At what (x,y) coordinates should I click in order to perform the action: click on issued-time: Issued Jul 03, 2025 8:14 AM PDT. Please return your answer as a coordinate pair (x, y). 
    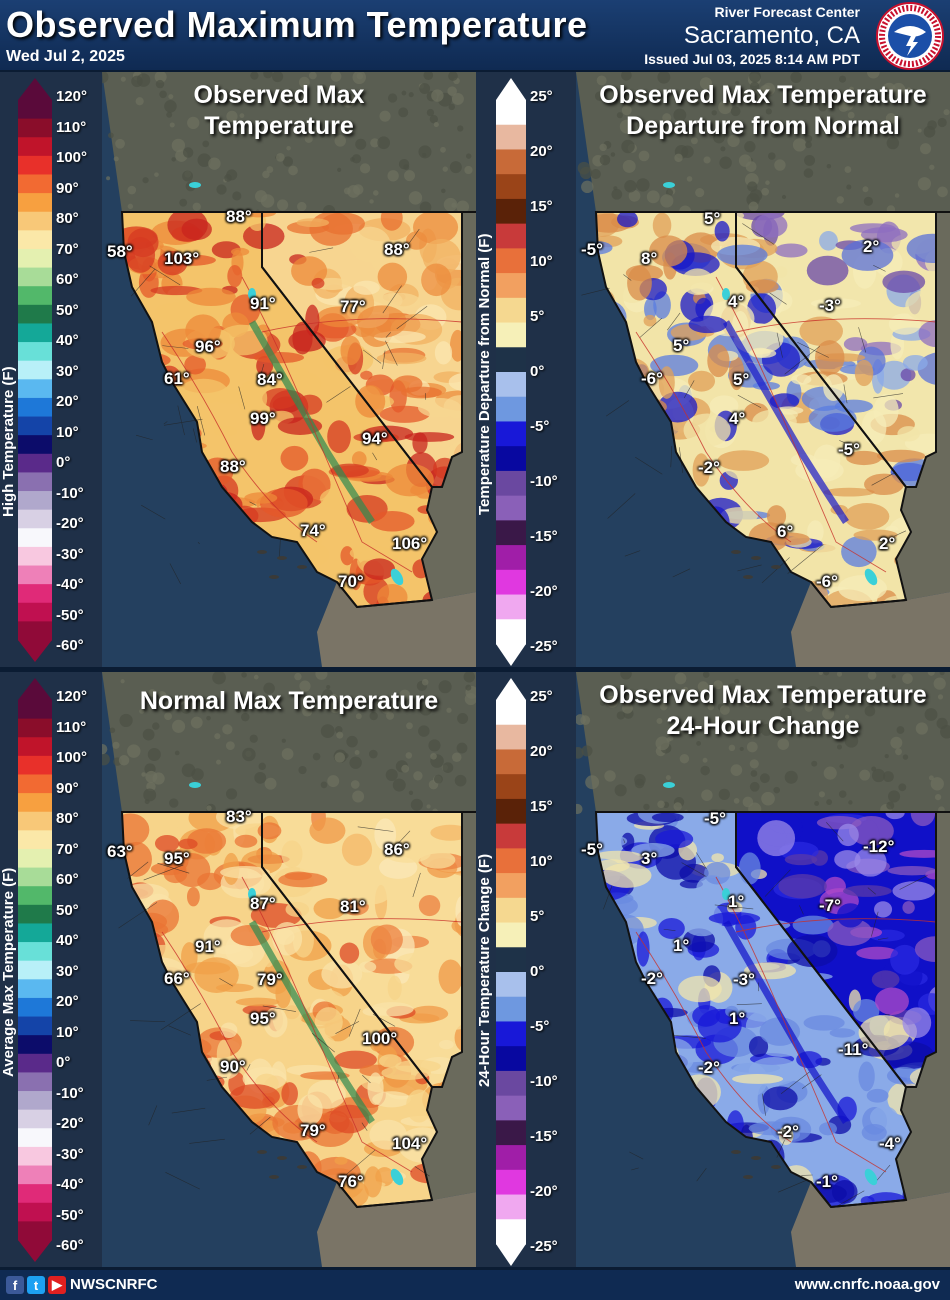
    Looking at the image, I should click on (752, 59).